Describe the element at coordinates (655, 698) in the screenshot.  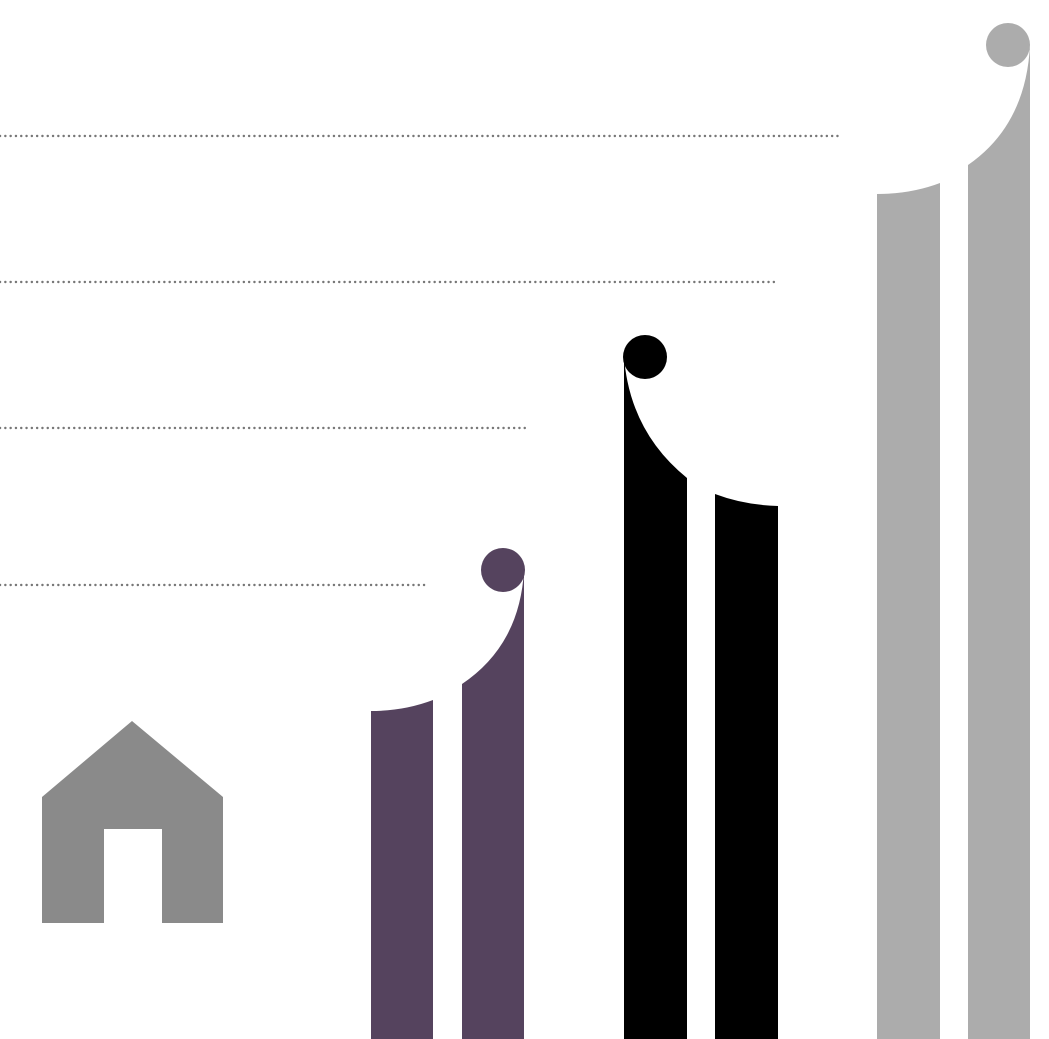
I see `bar-group-2-left-bar` at that location.